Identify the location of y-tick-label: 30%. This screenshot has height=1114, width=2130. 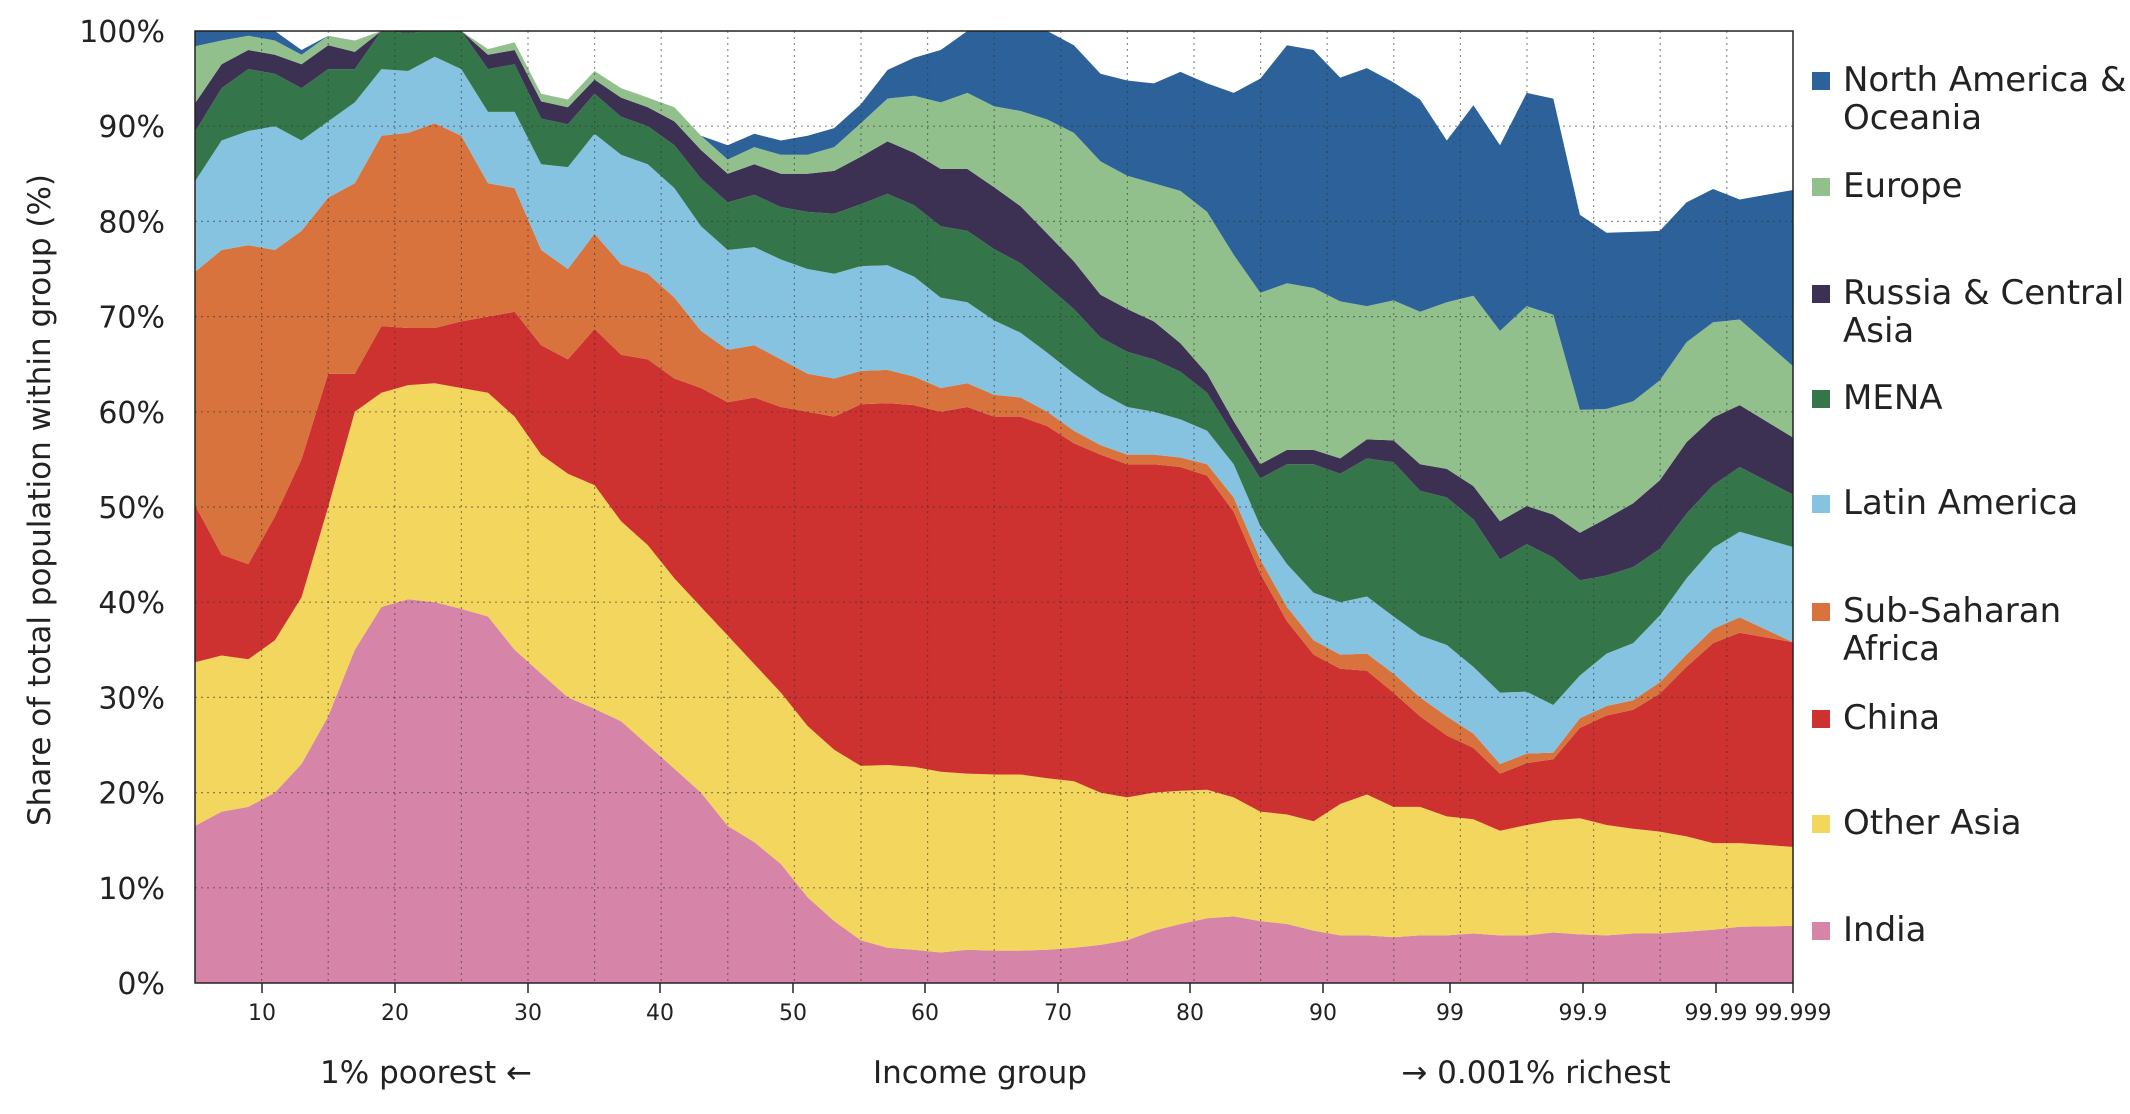
(131, 698).